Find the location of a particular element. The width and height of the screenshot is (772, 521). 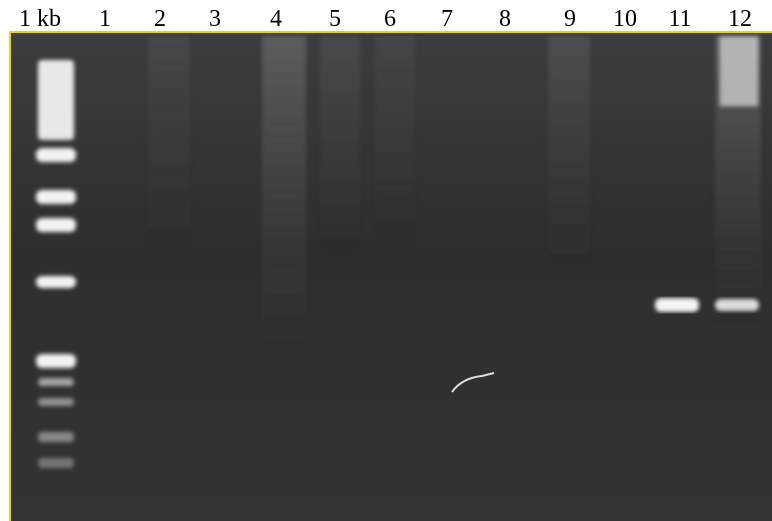

lane-labels: 1 kb 1 2 3 4 5 6 7 8 9 10 11 12 is located at coordinates (385, 19).